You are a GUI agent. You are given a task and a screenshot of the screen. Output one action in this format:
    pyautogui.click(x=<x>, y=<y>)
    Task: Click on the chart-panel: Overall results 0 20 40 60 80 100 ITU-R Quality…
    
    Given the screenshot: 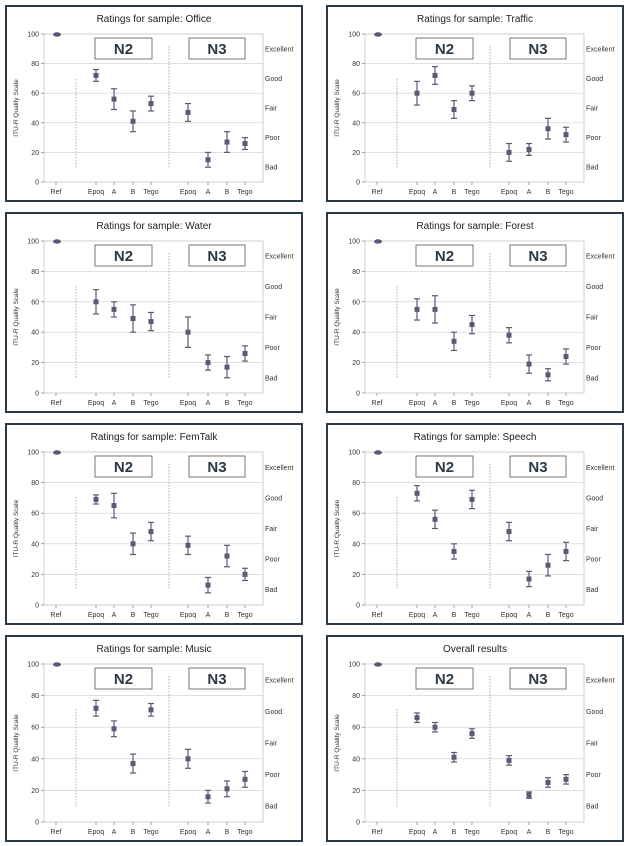 What is the action you would take?
    pyautogui.click(x=475, y=738)
    